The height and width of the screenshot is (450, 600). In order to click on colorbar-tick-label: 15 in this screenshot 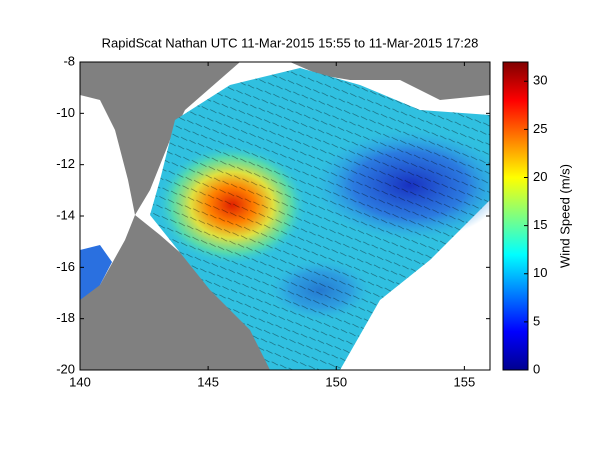, I will do `click(540, 224)`.